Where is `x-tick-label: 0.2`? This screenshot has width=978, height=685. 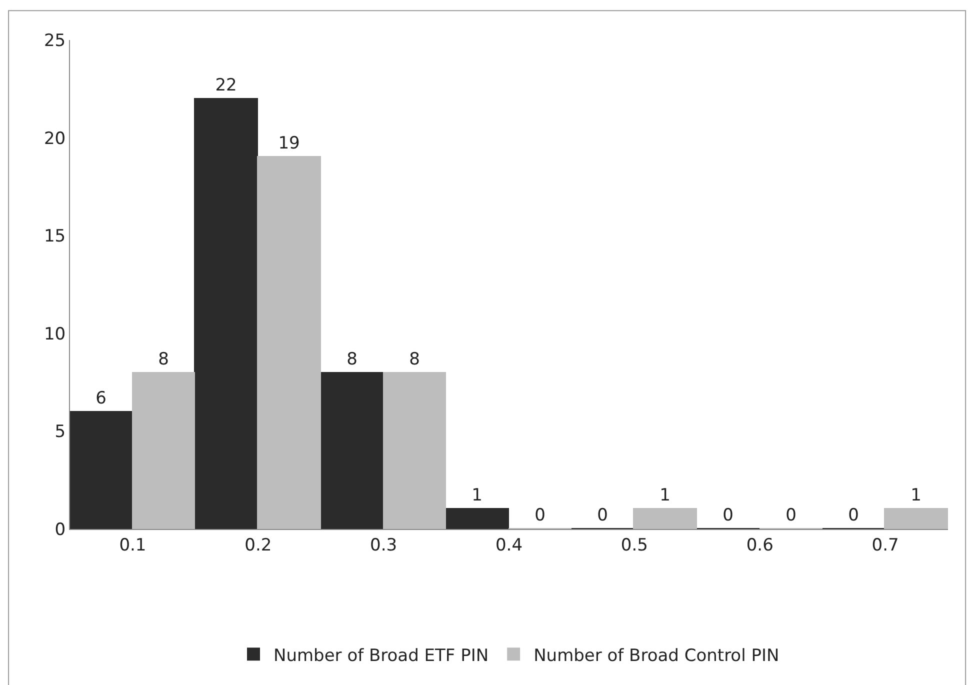
x-tick-label: 0.2 is located at coordinates (258, 545).